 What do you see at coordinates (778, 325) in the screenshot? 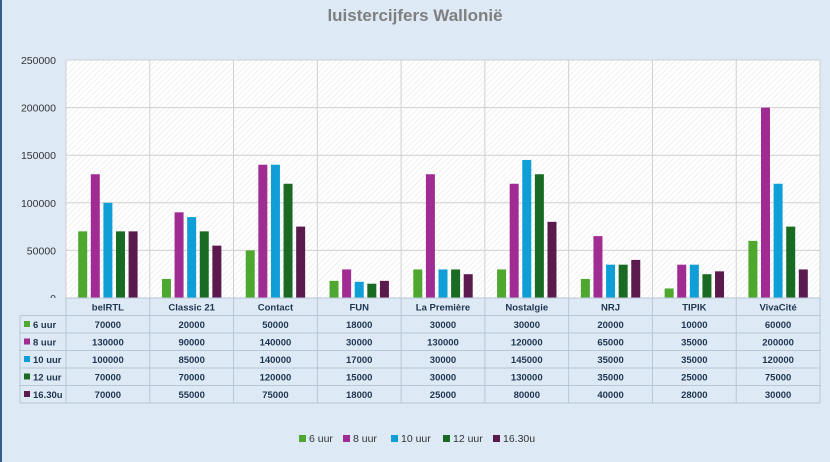
I see `table-value: 60000` at bounding box center [778, 325].